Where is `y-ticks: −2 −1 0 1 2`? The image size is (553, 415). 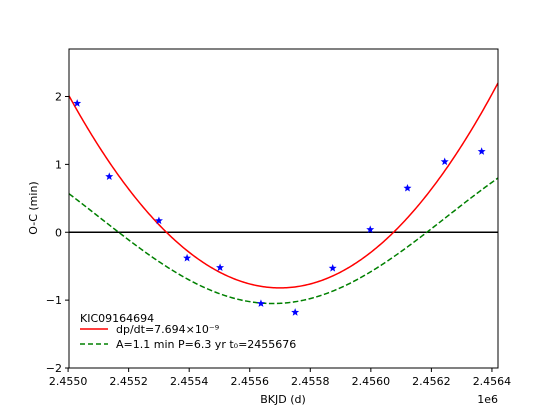 y-ticks: −2 −1 0 1 2 is located at coordinates (57, 233).